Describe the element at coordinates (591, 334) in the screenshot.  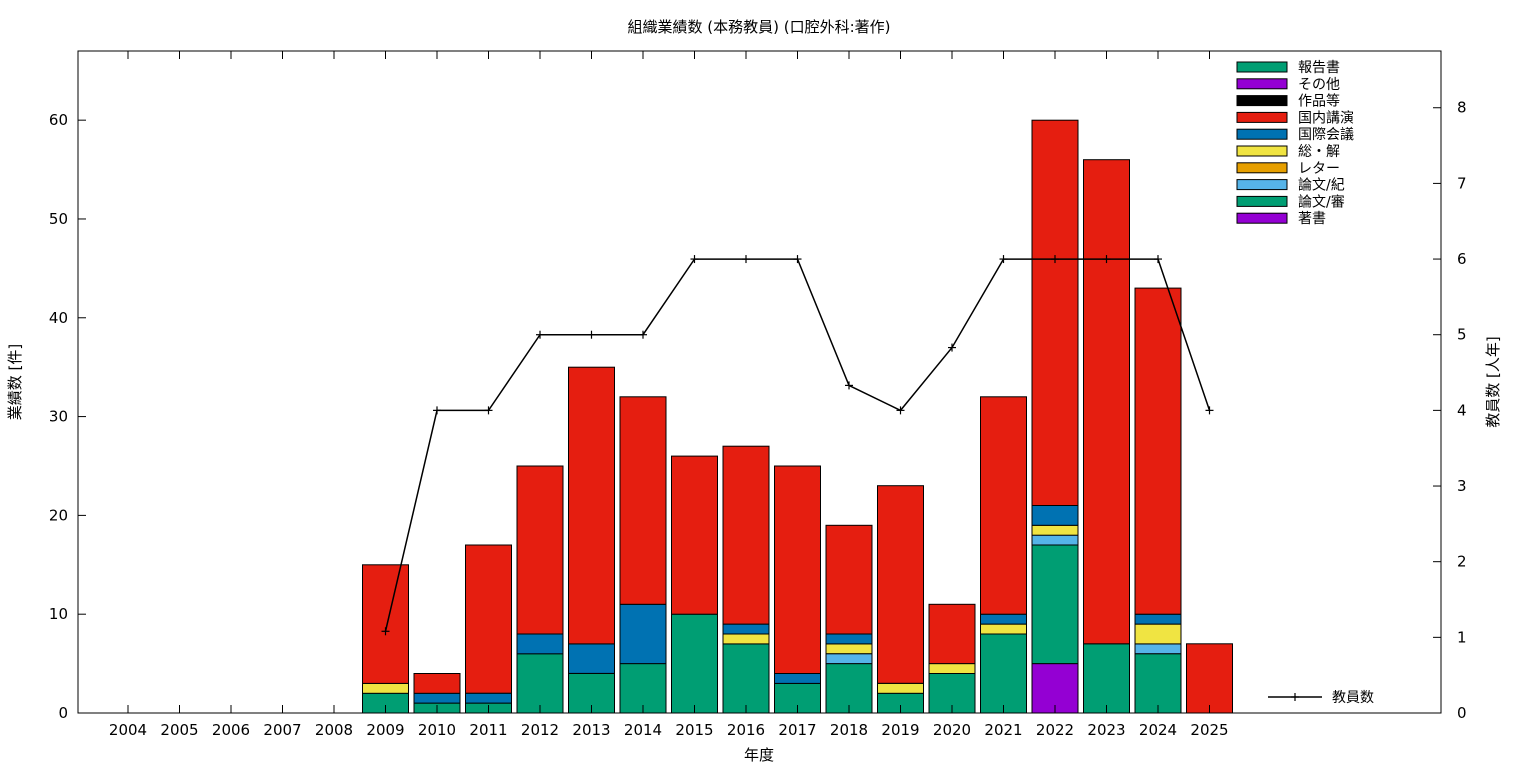
I see `faculty-point-2013` at that location.